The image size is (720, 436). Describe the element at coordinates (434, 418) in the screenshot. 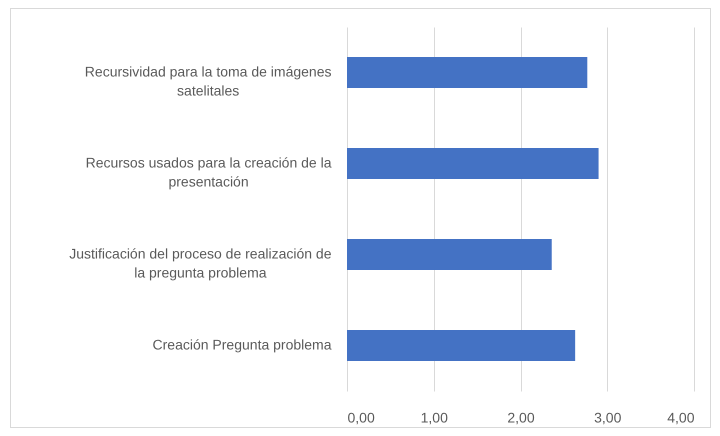

I see `x-tick-label: 1,00` at that location.